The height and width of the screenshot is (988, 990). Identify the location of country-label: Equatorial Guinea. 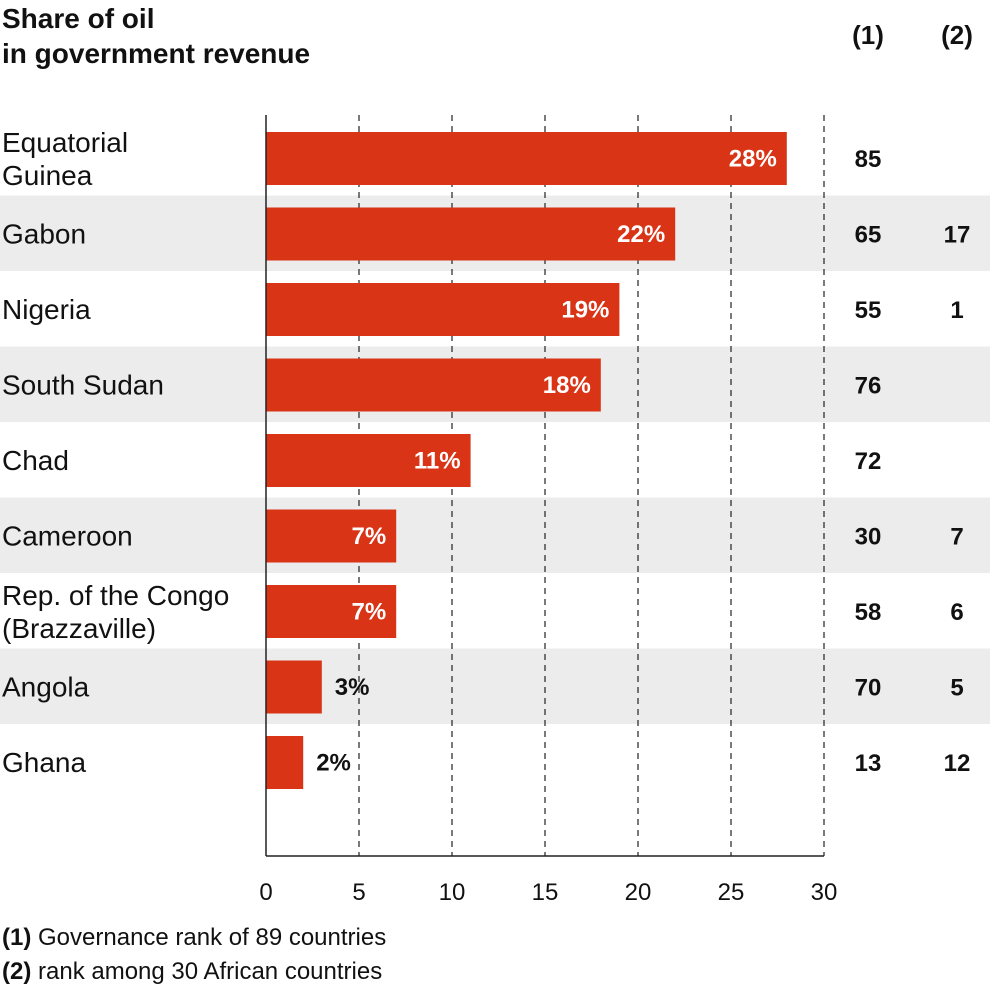
(65, 159).